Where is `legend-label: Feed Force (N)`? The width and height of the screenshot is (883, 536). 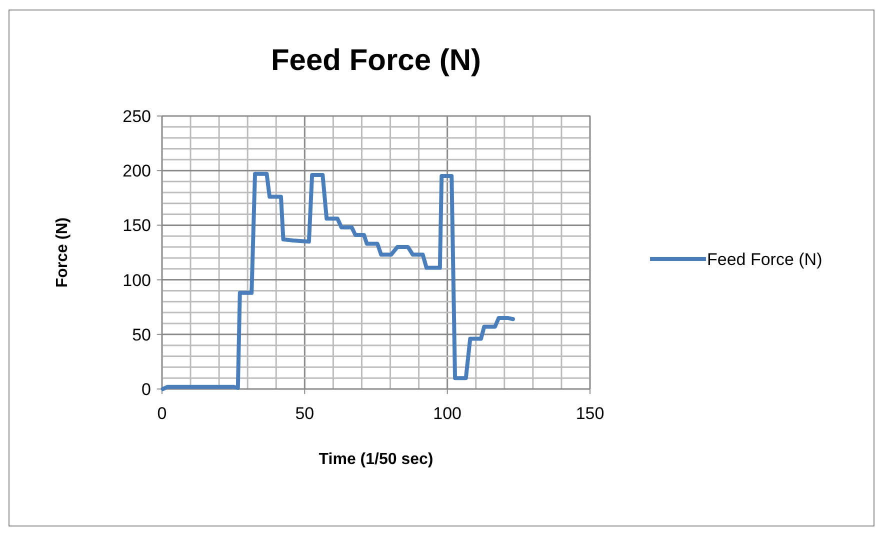 legend-label: Feed Force (N) is located at coordinates (764, 259).